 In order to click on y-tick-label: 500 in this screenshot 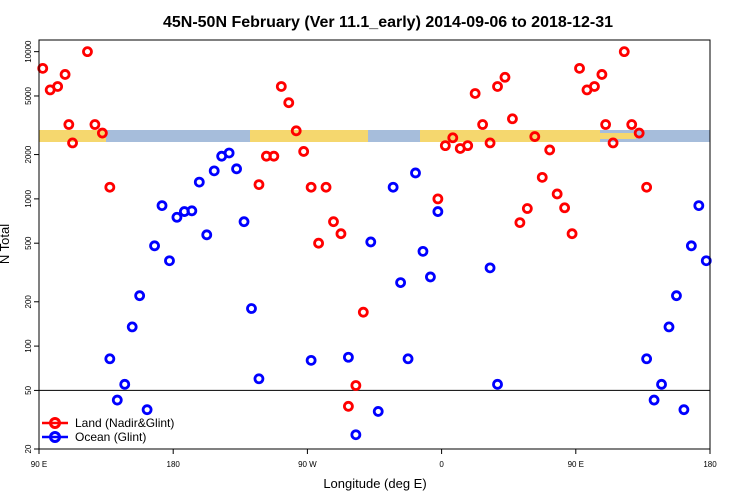, I will do `click(28, 243)`.